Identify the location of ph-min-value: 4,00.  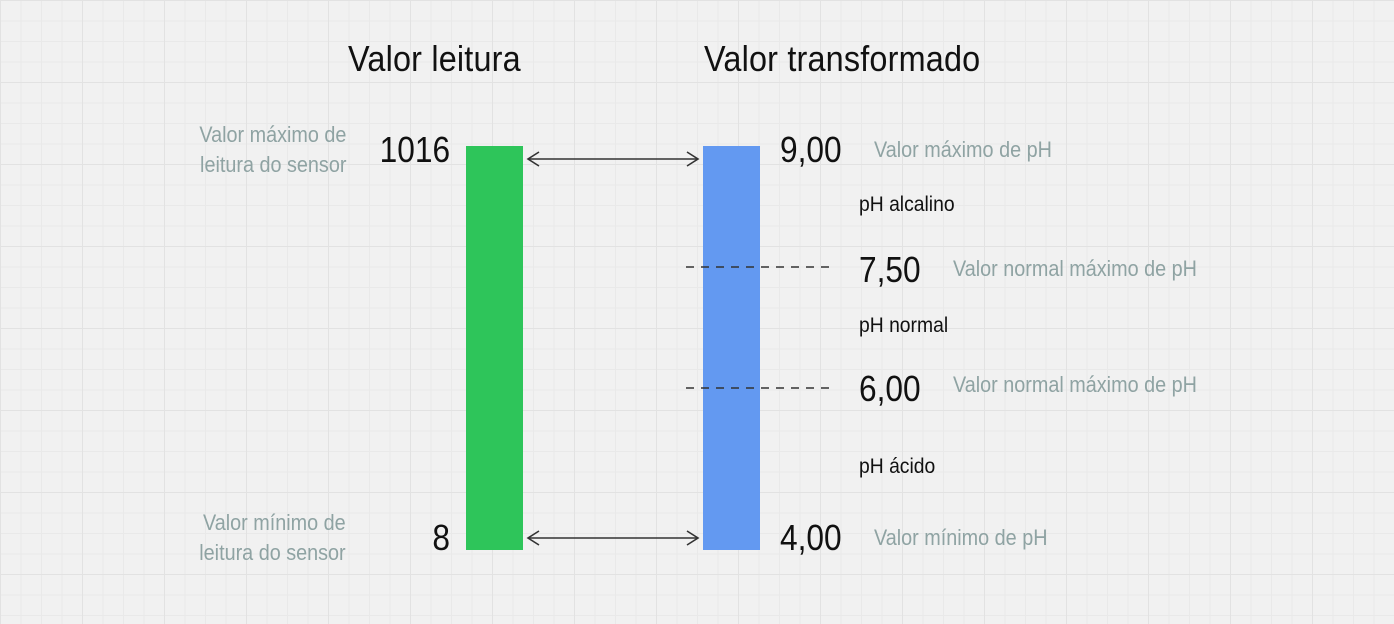
(811, 537).